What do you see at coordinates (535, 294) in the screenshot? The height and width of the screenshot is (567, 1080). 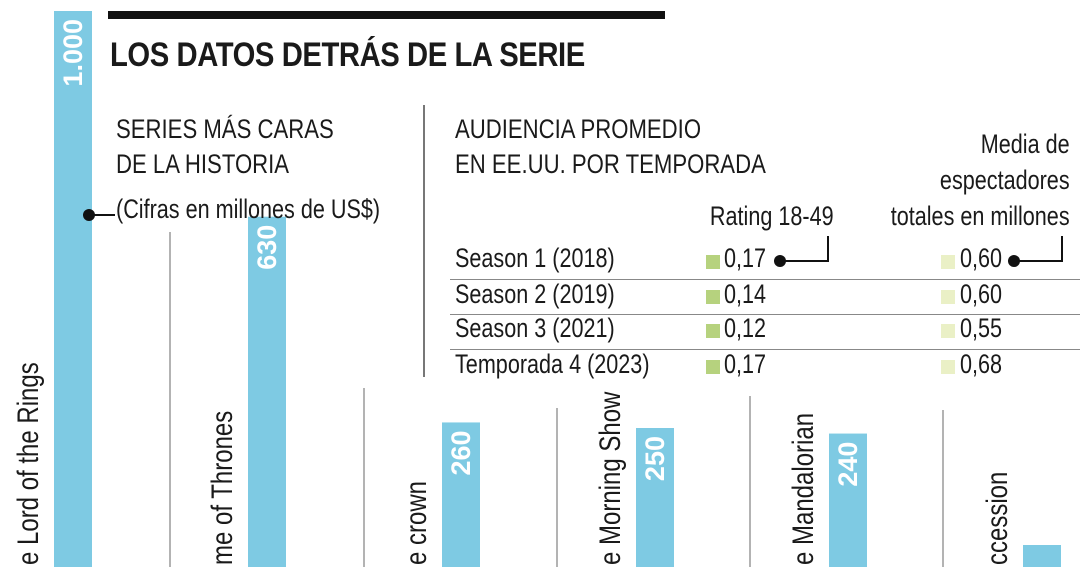 I see `season-label: Season 2 (2019)` at bounding box center [535, 294].